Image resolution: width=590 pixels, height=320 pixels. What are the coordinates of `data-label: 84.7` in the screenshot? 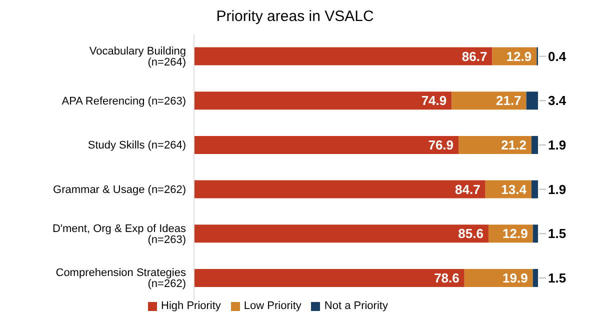 It's located at (467, 189).